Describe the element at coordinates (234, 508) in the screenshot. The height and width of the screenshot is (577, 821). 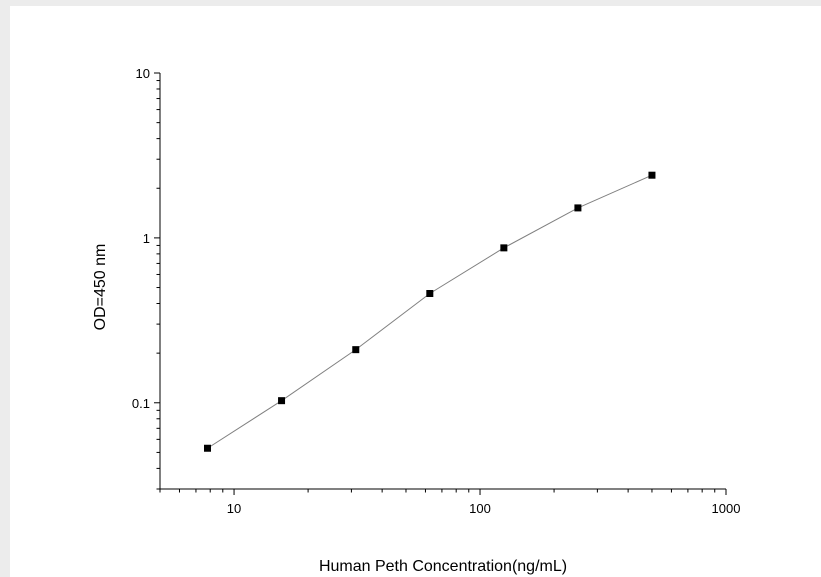
I see `x-tick-label: 10` at that location.